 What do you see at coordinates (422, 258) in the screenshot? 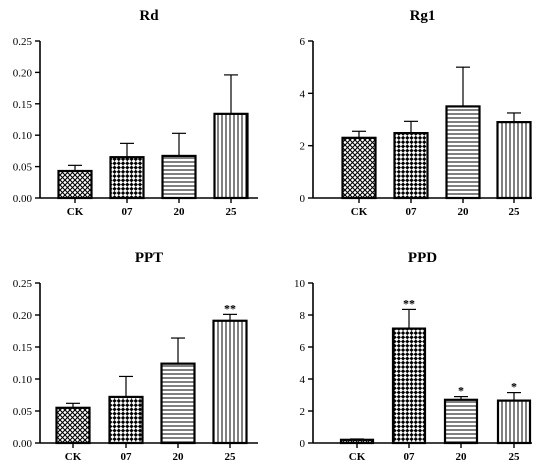
I see `chart-title: PPD` at bounding box center [422, 258].